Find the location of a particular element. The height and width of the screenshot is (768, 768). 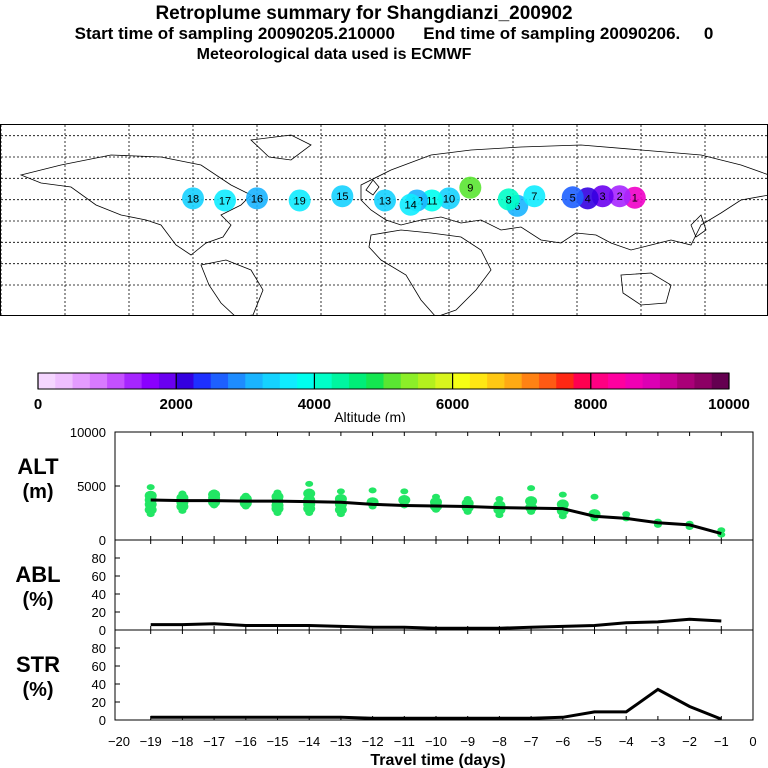

marker-label: 2 is located at coordinates (620, 197).